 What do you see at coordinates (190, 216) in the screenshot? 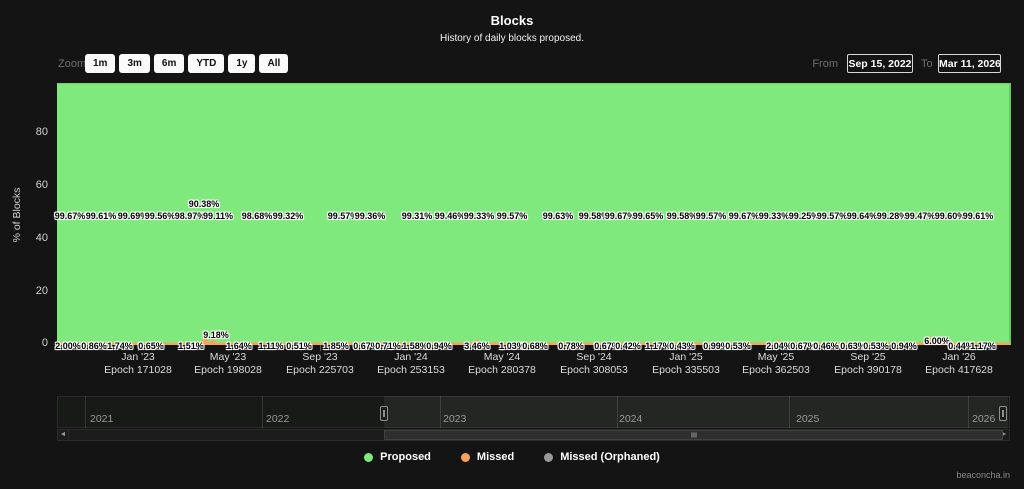
I see `proposed-data-label: 98.97%` at bounding box center [190, 216].